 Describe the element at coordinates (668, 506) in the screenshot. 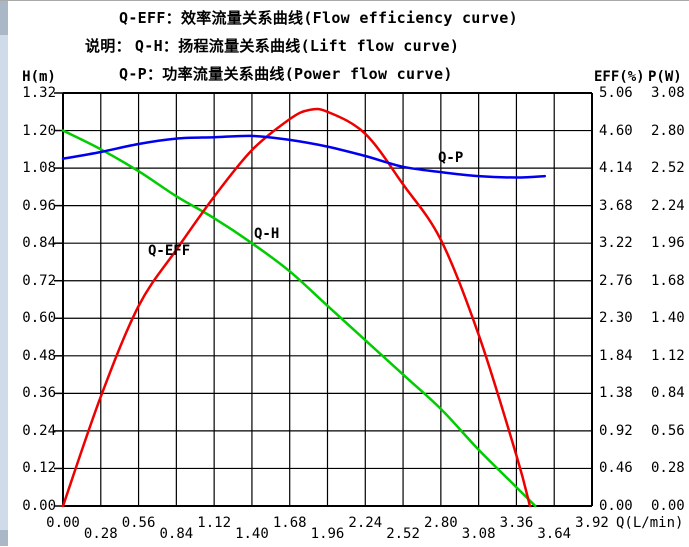

I see `p-tick-label: 0.00` at that location.